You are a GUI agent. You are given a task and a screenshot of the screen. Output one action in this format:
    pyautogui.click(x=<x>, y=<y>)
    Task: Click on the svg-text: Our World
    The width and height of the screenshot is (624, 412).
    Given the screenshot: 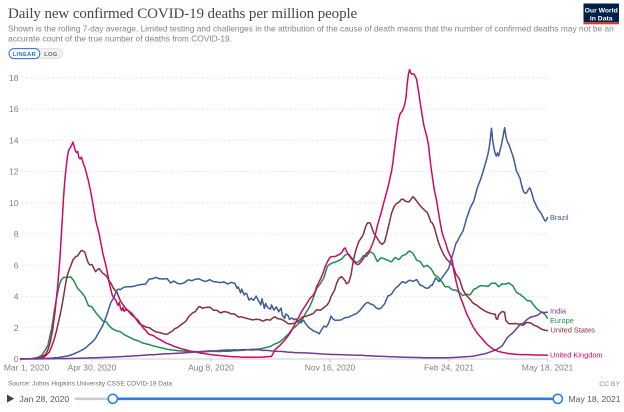 What is the action you would take?
    pyautogui.click(x=601, y=11)
    